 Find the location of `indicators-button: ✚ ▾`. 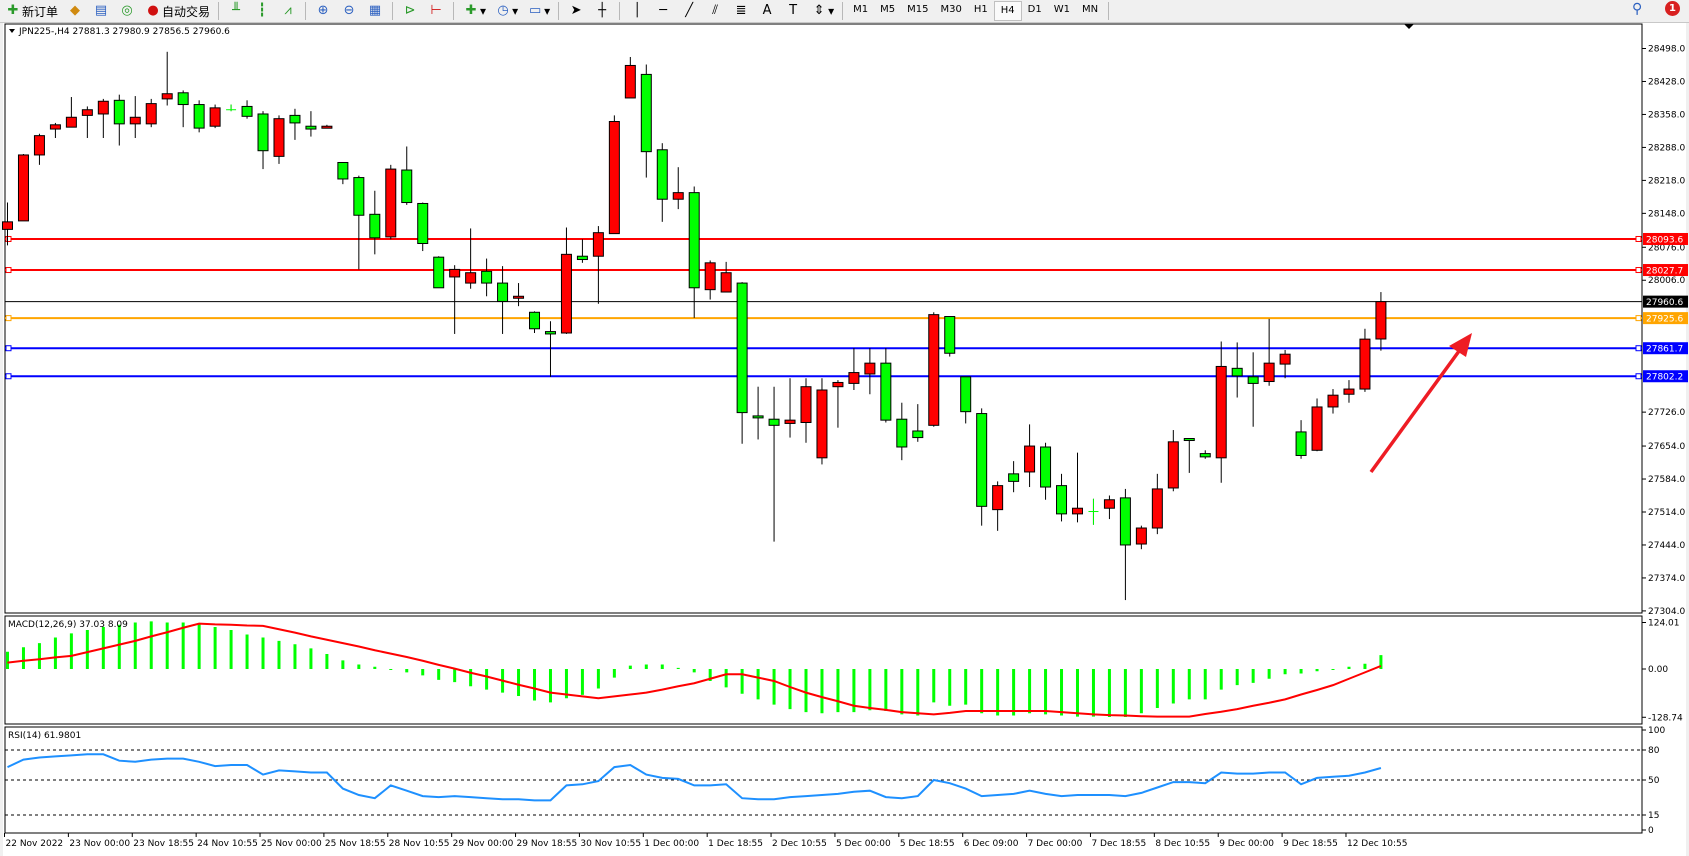

indicators-button: ✚ ▾ is located at coordinates (474, 11).